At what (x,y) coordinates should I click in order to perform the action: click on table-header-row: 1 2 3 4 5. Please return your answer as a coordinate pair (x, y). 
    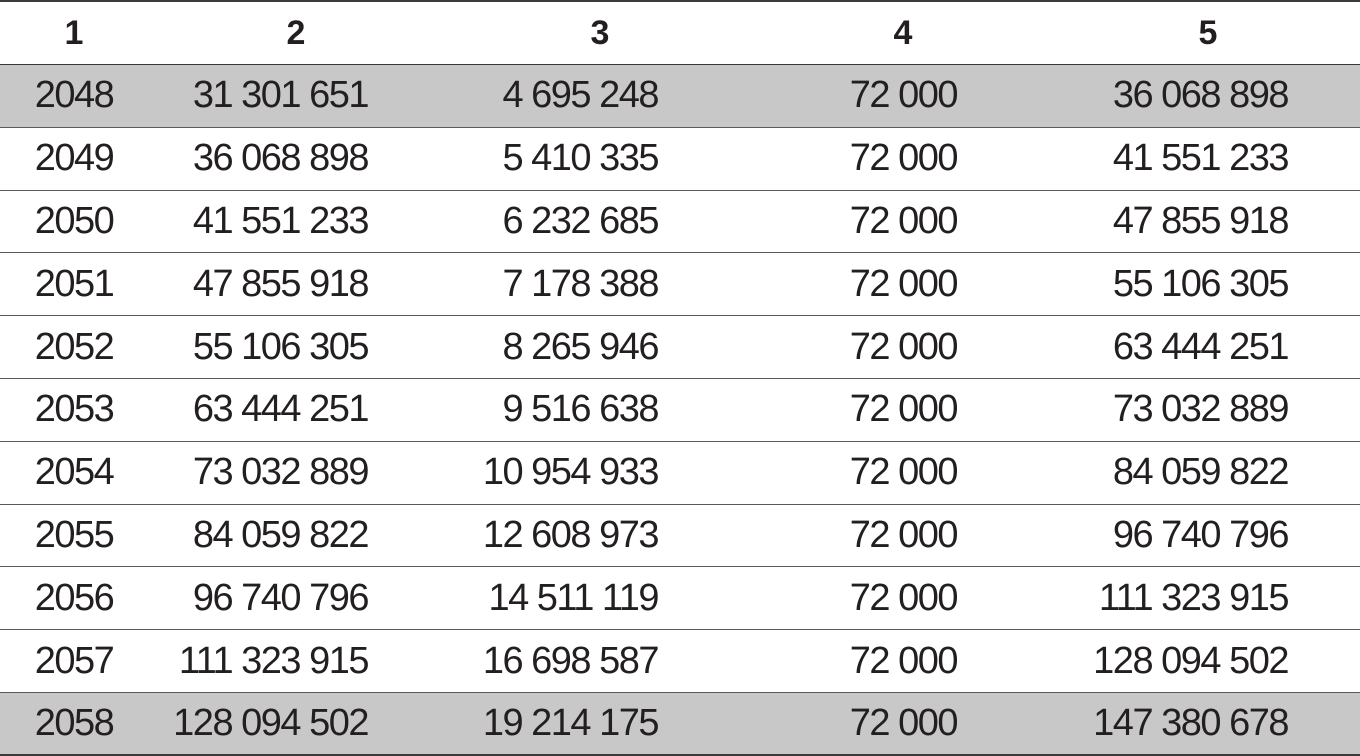
    Looking at the image, I should click on (680, 33).